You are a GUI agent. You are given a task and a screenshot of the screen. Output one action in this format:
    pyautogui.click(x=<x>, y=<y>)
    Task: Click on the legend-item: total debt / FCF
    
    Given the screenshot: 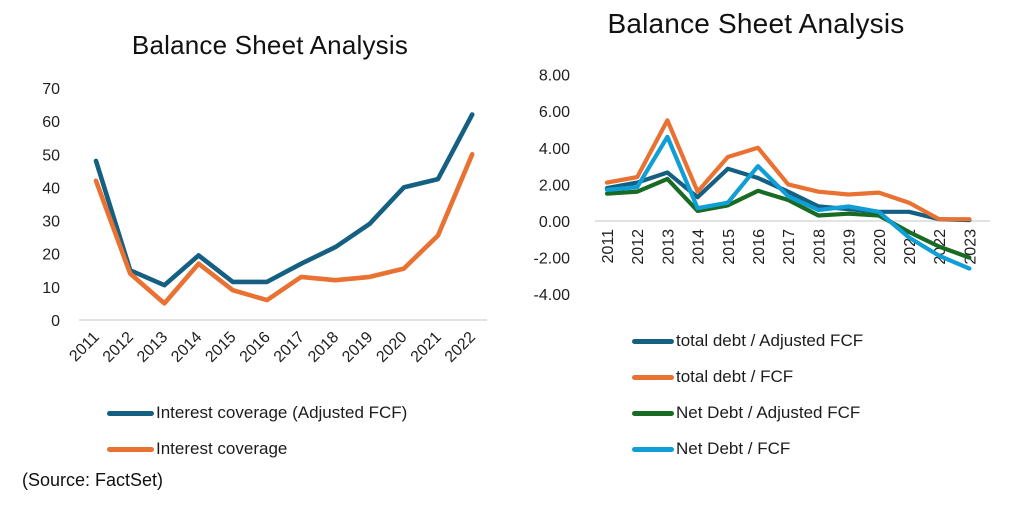 What is the action you would take?
    pyautogui.click(x=747, y=377)
    